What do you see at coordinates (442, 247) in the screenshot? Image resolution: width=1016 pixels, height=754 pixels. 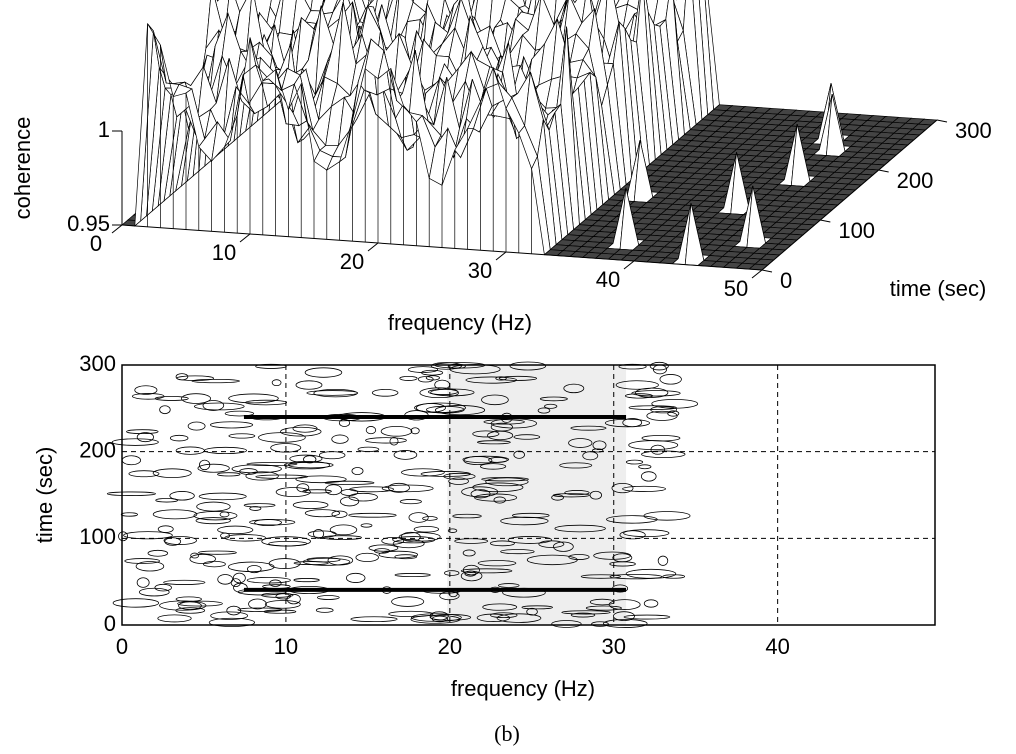 I see `x-axis` at bounding box center [442, 247].